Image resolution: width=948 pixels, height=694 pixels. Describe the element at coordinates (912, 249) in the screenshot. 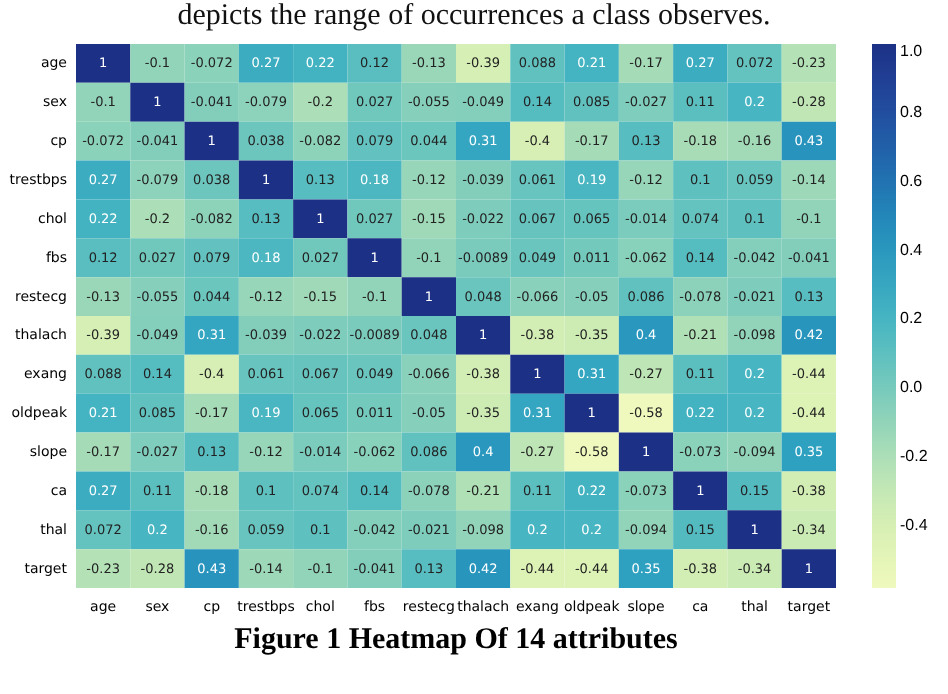

I see `color-bar-label: 0.4` at that location.